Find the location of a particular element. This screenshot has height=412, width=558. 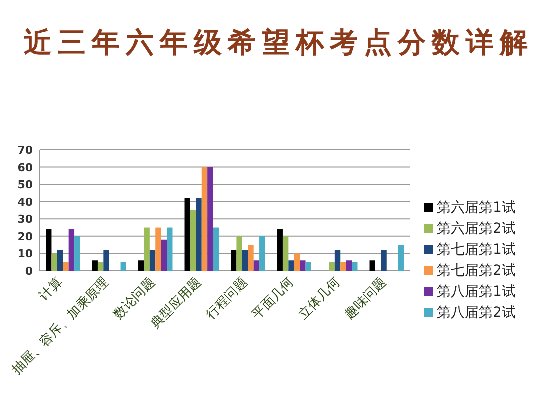

chart-title: 近三年六年级希望杯考点分数详解 is located at coordinates (279, 42).